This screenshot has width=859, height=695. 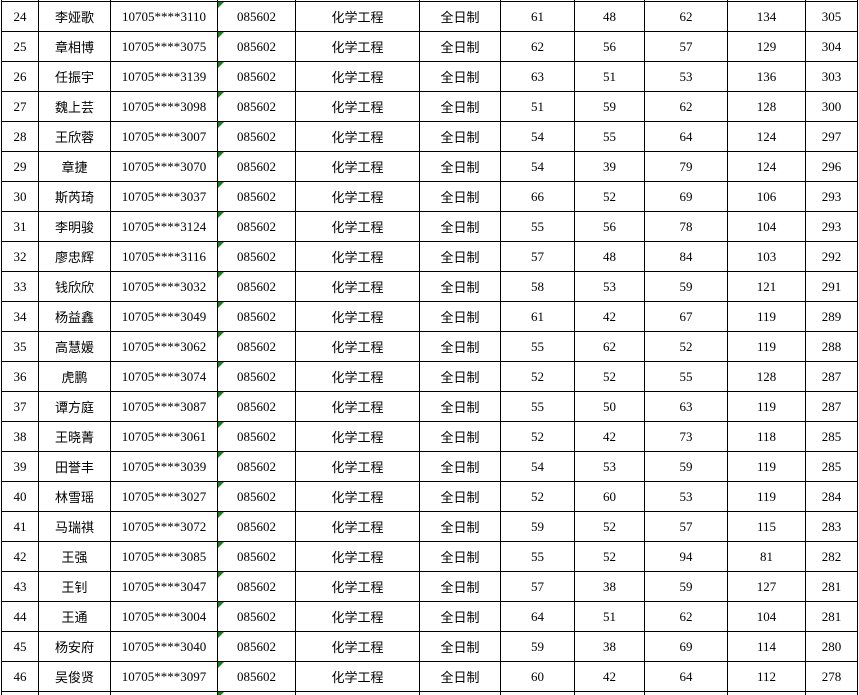 What do you see at coordinates (20, 76) in the screenshot?
I see `cell-rank: 26` at bounding box center [20, 76].